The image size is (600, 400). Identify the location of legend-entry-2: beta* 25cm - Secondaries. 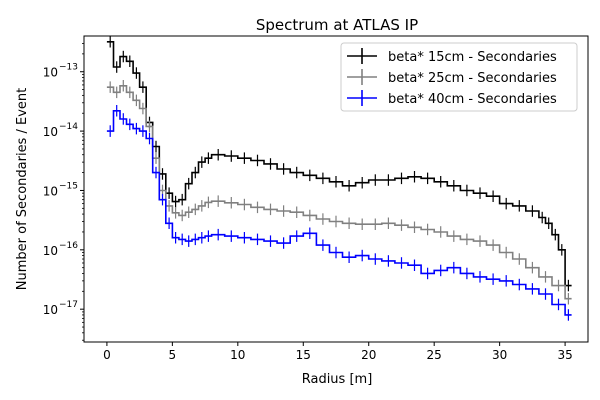
(452, 77).